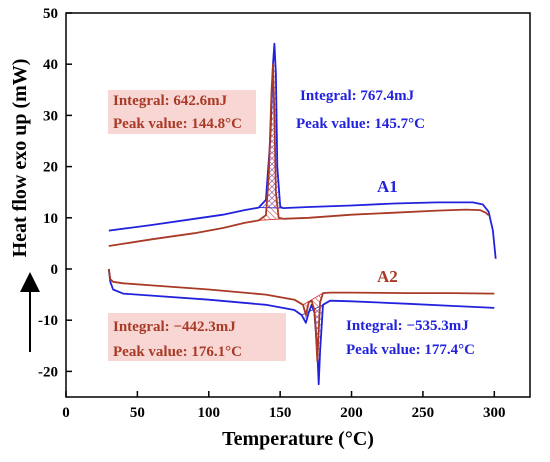  Describe the element at coordinates (137, 413) in the screenshot. I see `x-tick-label: 50` at that location.